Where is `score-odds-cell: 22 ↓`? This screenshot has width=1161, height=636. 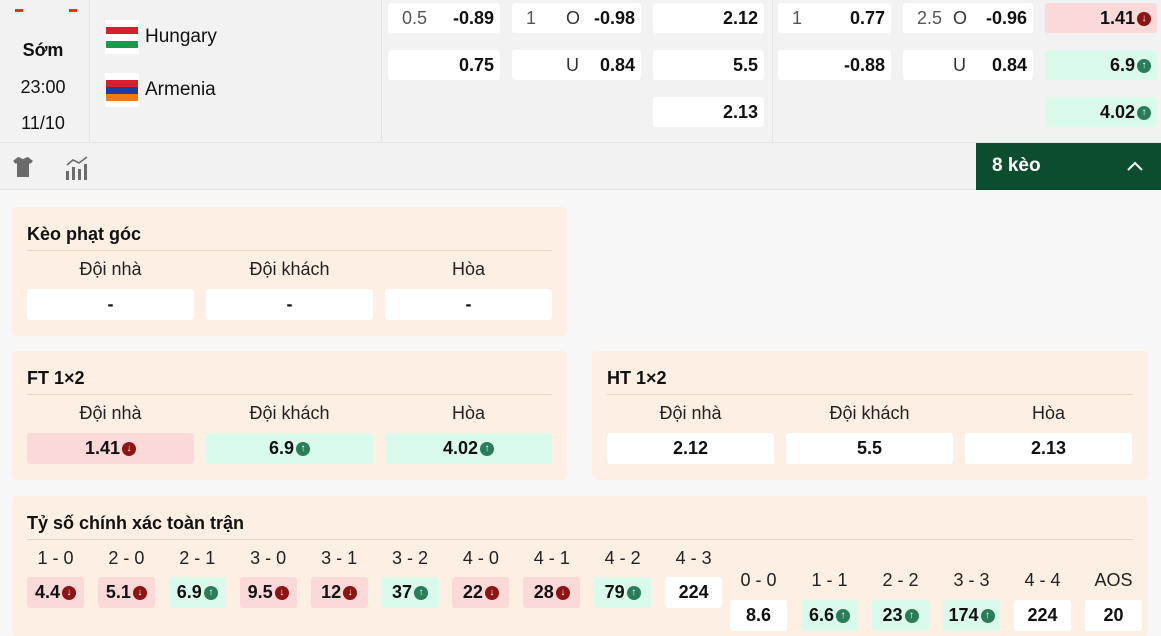
score-odds-cell: 22 ↓ is located at coordinates (481, 592).